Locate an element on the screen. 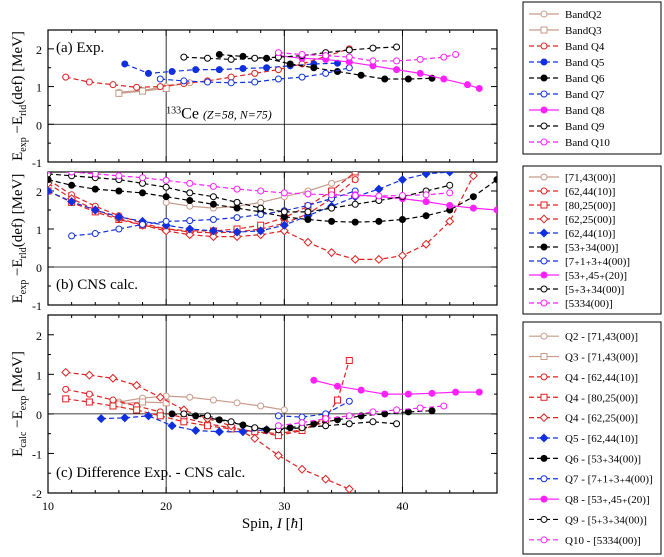 Image resolution: width=664 pixels, height=557 pixels. legend-label: Q4 - [62,44(10)] is located at coordinates (601, 378).